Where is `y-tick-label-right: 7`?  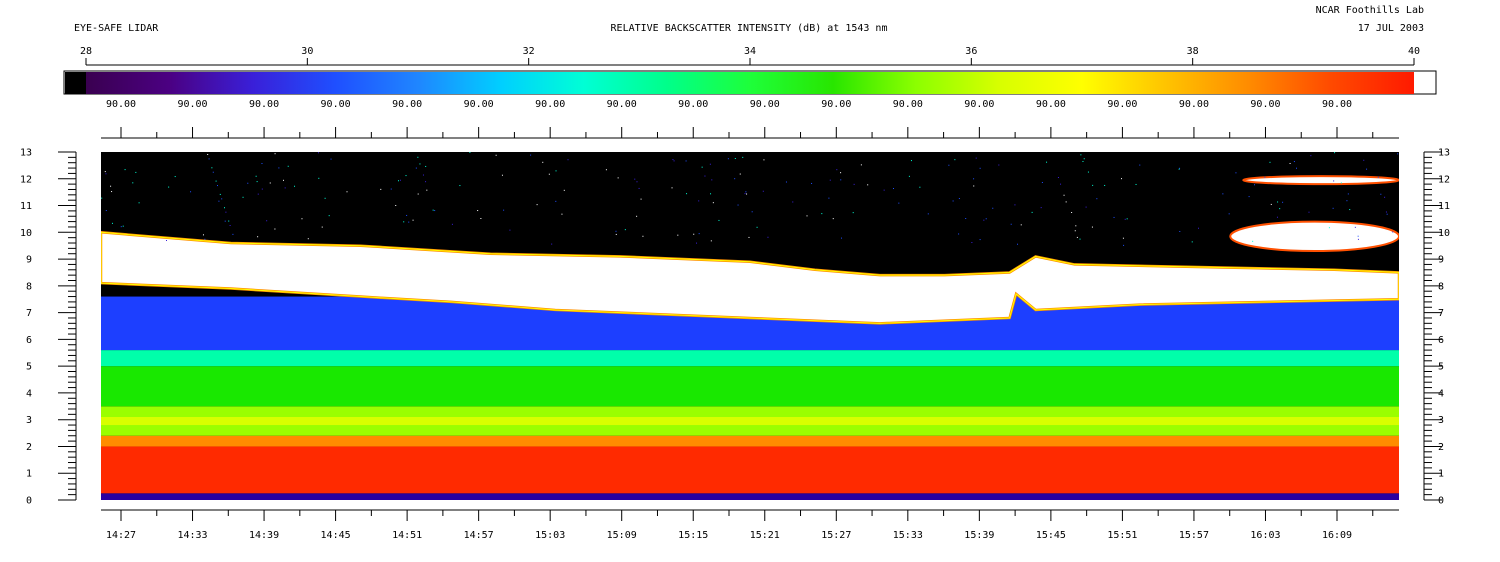 y-tick-label-right: 7 is located at coordinates (1441, 313).